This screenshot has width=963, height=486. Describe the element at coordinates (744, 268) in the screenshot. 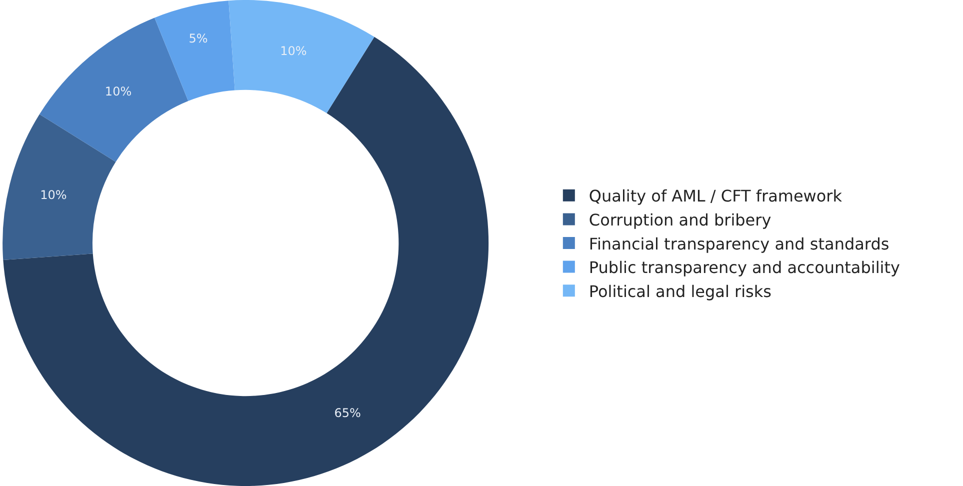

I see `legend-label: Public transparency and accountability` at that location.